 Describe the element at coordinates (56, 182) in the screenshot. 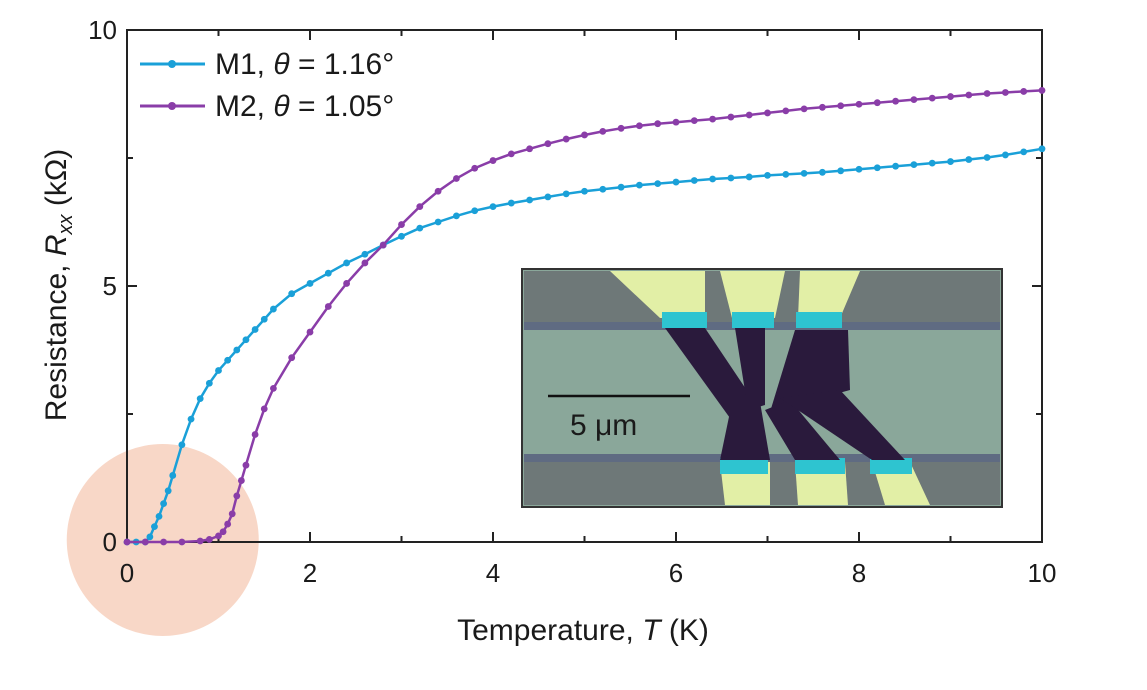

I see `y-axis-label-suffix: (kΩ)` at that location.